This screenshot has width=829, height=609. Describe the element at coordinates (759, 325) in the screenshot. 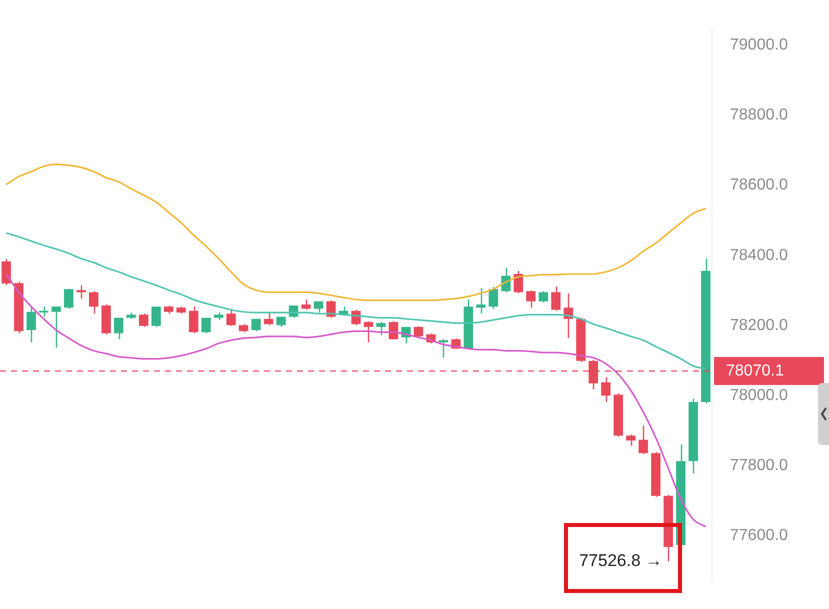

I see `y-tick-label: 78200.0` at that location.